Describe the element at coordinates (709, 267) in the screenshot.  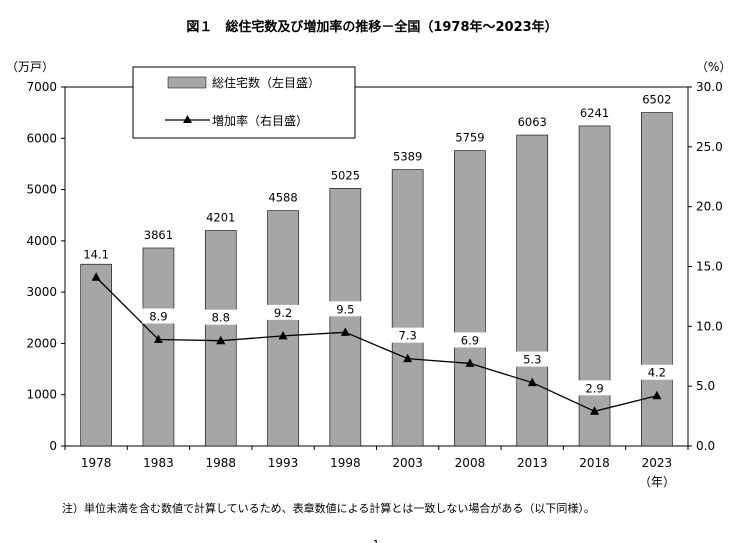
I see `right-axis-tick-label: 15.0` at that location.